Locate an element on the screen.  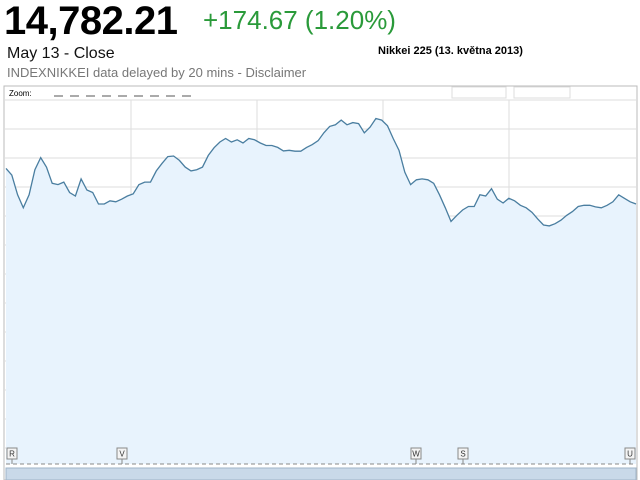
marker-label: S is located at coordinates (462, 454).